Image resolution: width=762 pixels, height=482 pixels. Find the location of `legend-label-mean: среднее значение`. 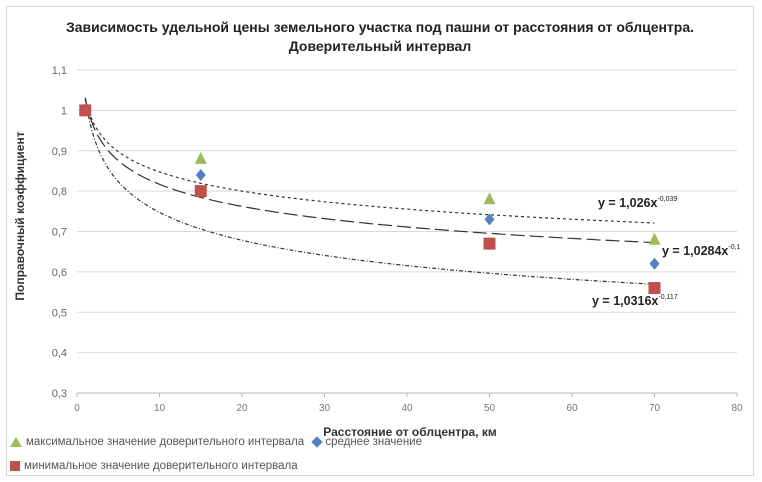

legend-label-mean: среднее значение is located at coordinates (373, 442).